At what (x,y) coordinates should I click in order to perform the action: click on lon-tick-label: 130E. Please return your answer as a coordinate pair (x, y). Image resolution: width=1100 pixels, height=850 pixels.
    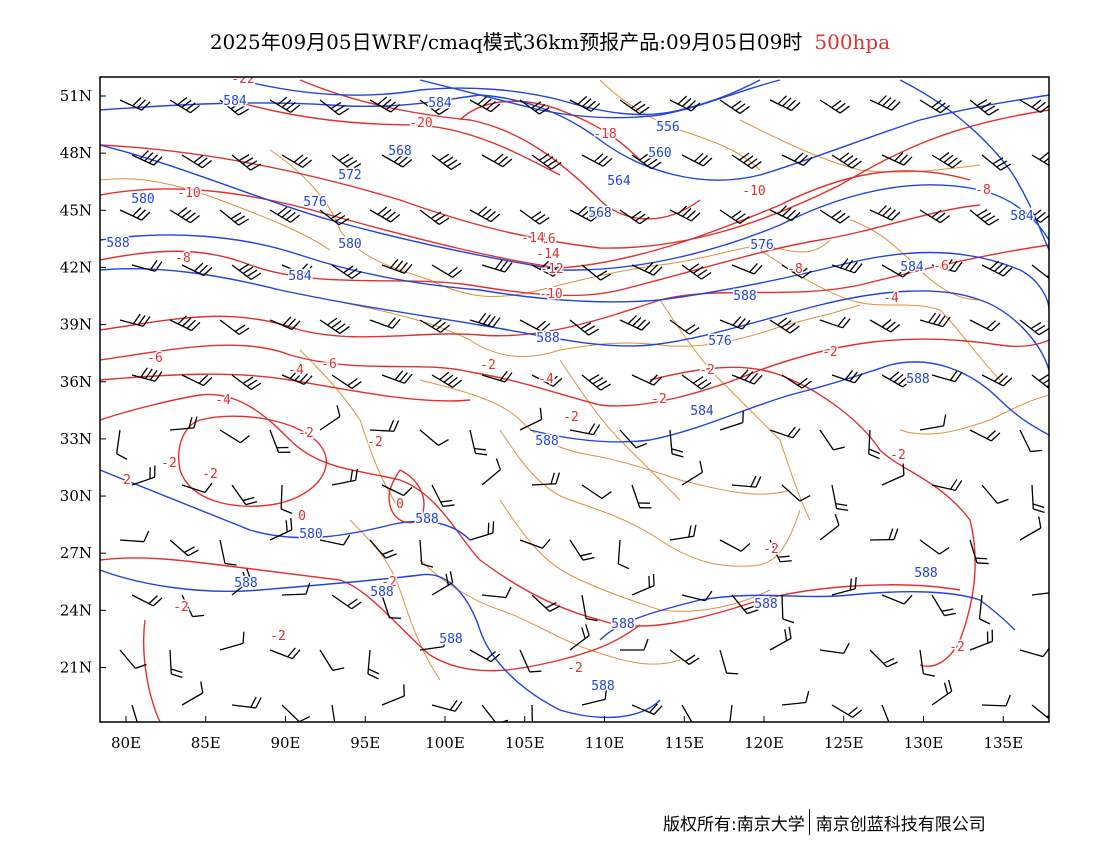
    Looking at the image, I should click on (924, 743).